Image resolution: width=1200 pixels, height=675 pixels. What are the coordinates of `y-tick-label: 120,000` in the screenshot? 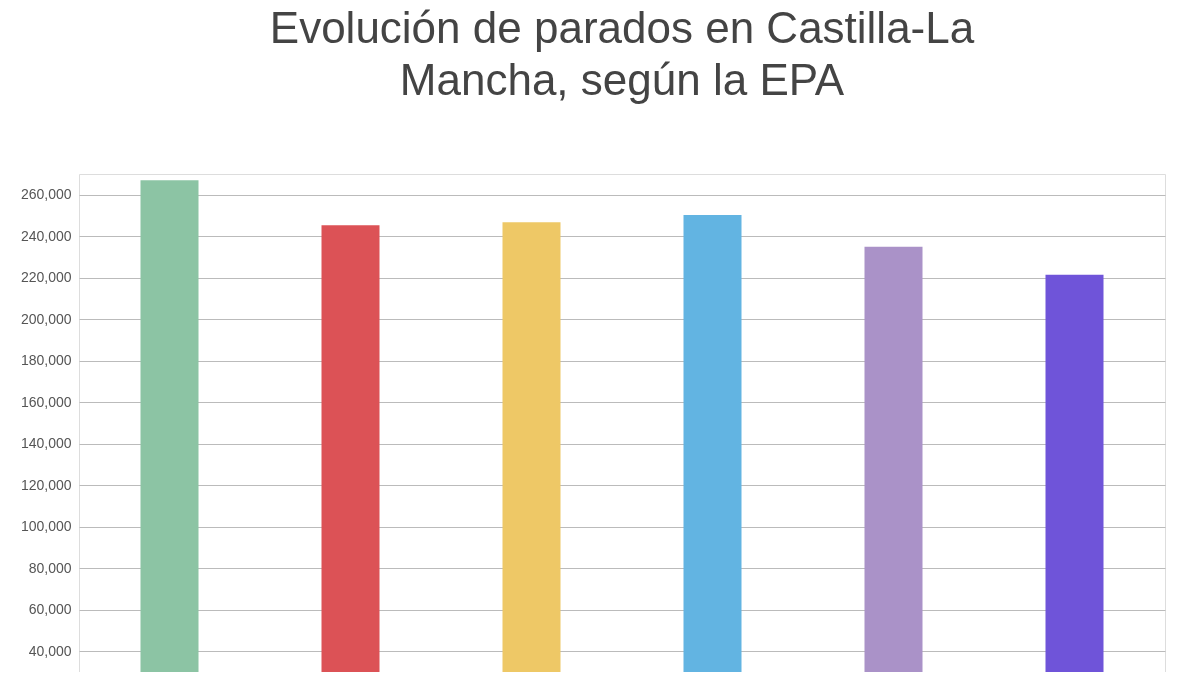 It's located at (46, 484).